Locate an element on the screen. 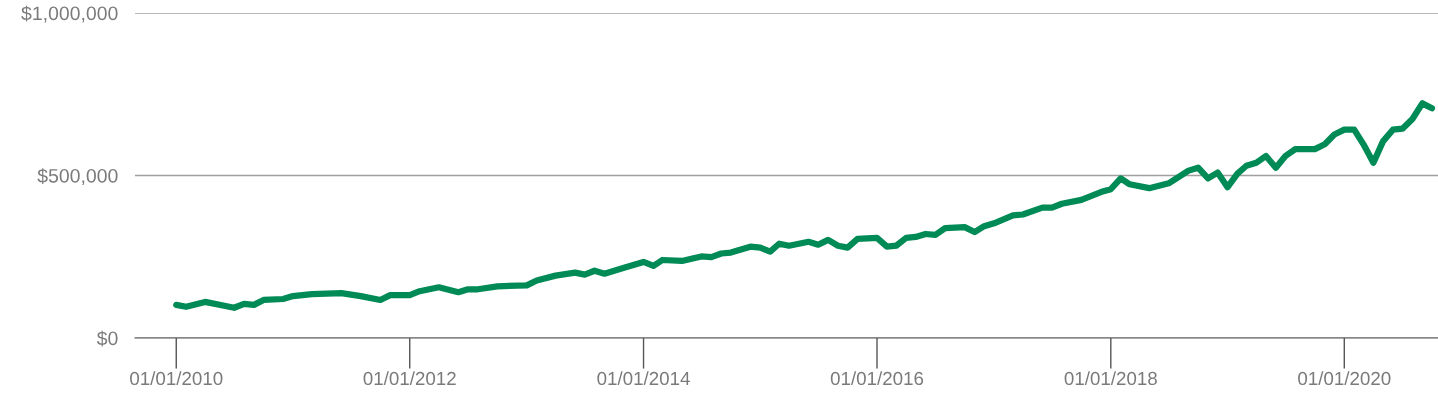  x-tick-label: 01/01/2016 is located at coordinates (877, 378).